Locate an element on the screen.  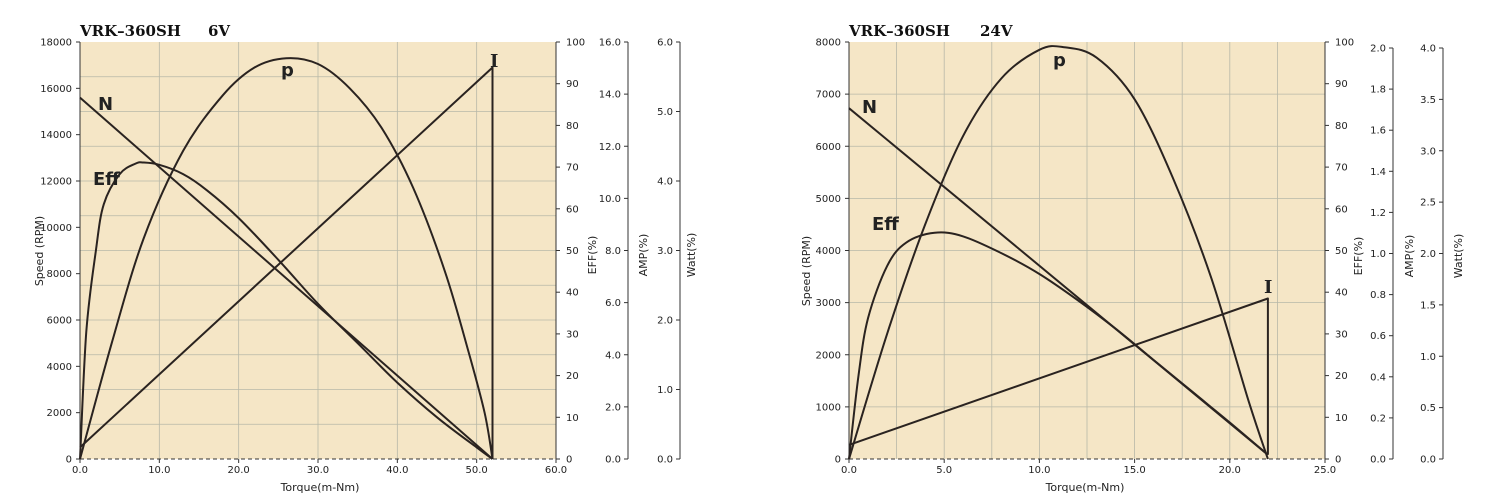
y-tick-label: 10000 is located at coordinates (56, 228).